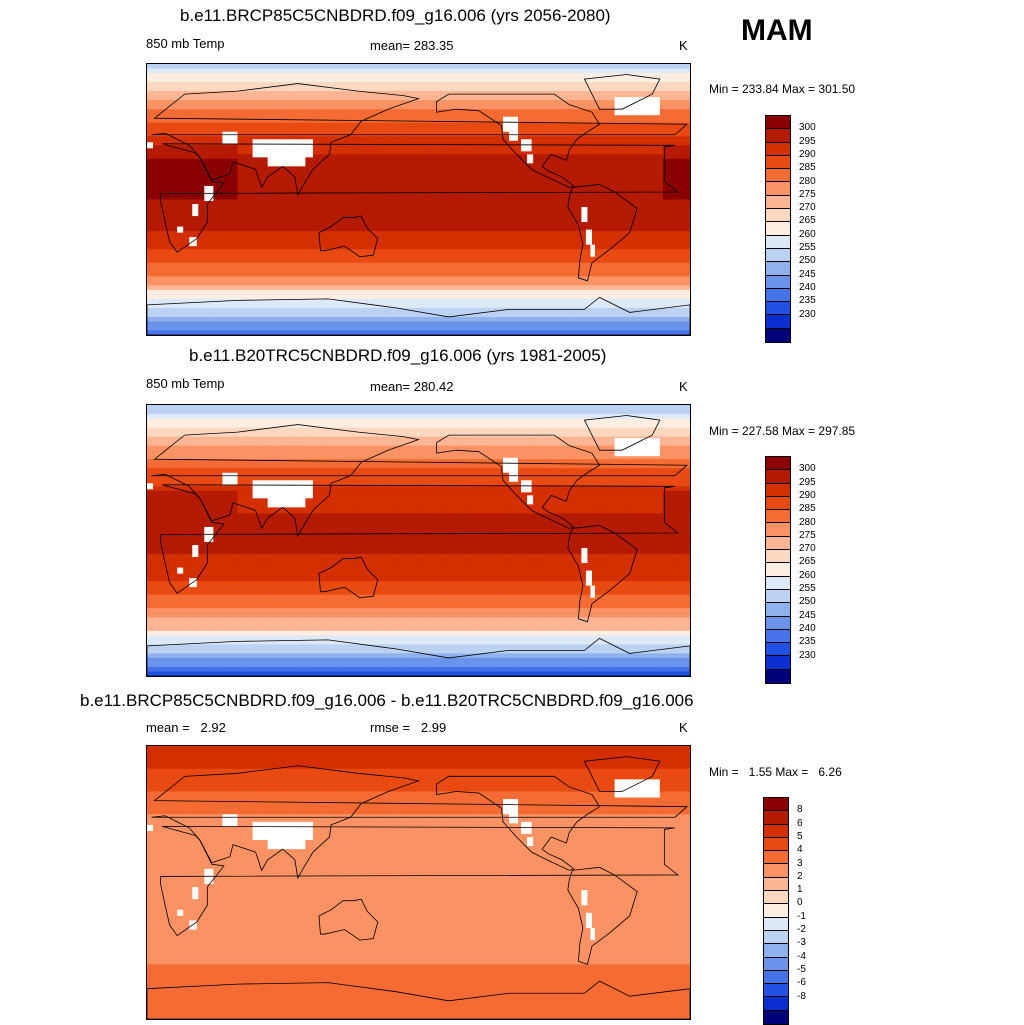 The width and height of the screenshot is (1024, 1025). What do you see at coordinates (418, 199) in the screenshot?
I see `temperature-field` at bounding box center [418, 199].